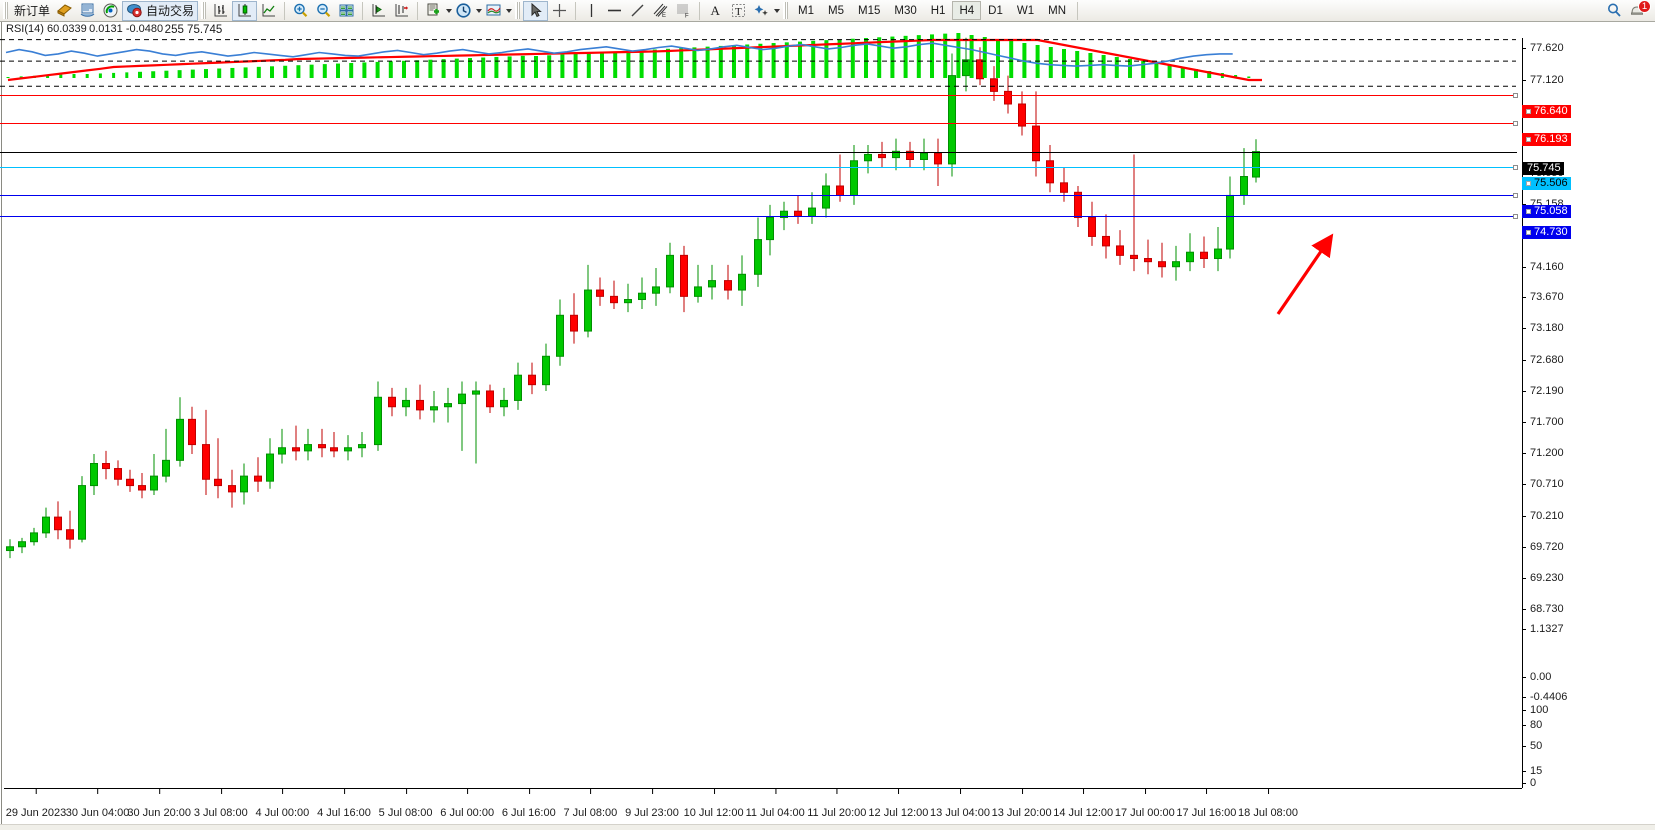 This screenshot has width=1655, height=830. Describe the element at coordinates (559, 11) in the screenshot. I see `crosshair-icon` at that location.